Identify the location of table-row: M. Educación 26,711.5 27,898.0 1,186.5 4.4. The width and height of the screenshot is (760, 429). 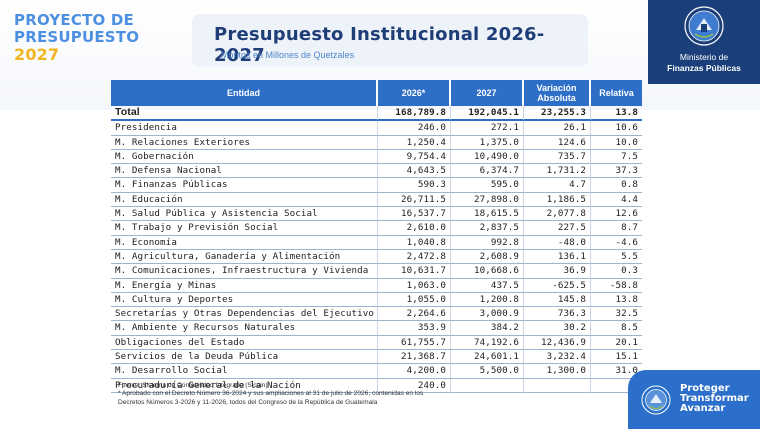
(376, 200).